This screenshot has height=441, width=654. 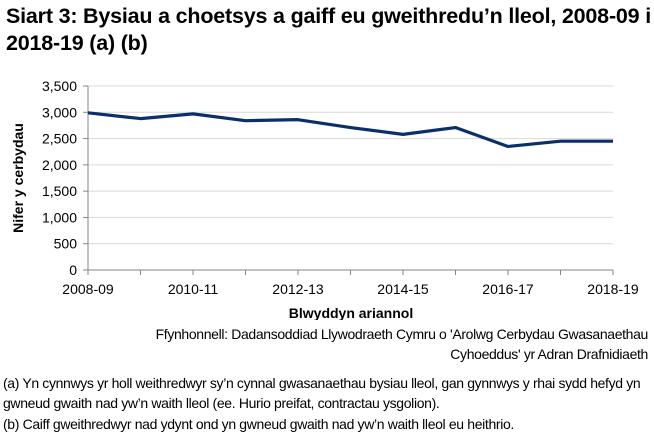 What do you see at coordinates (59, 112) in the screenshot?
I see `y-tick-label: 3,000` at bounding box center [59, 112].